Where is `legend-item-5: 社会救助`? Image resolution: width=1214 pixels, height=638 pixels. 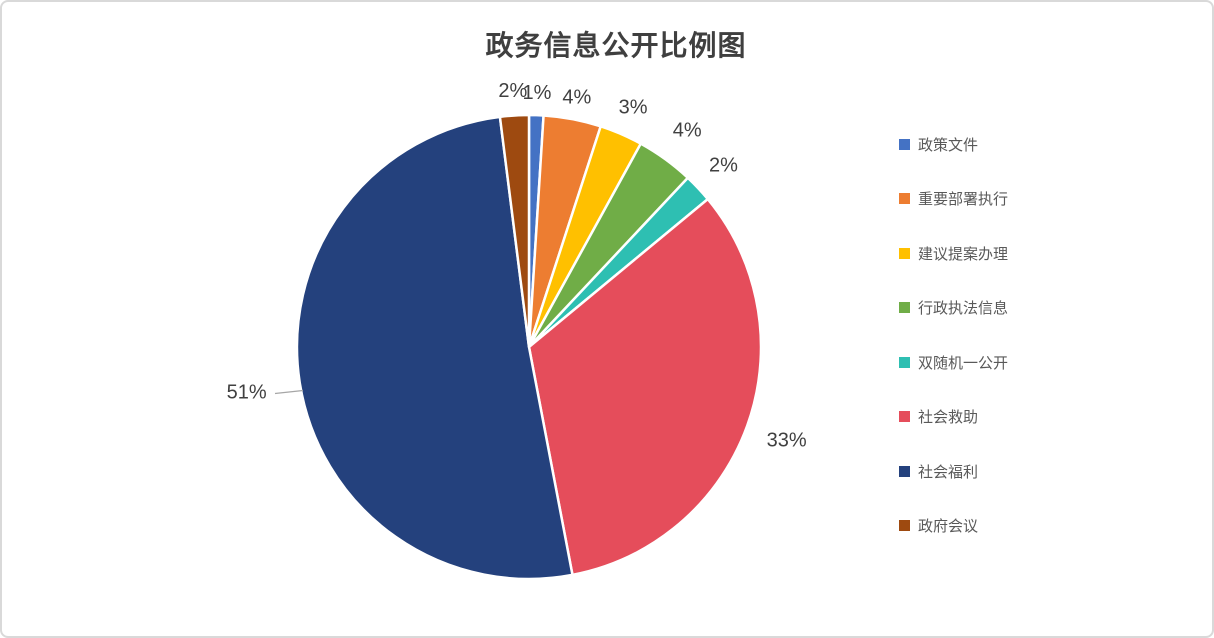 legend-item-5: 社会救助 is located at coordinates (953, 417).